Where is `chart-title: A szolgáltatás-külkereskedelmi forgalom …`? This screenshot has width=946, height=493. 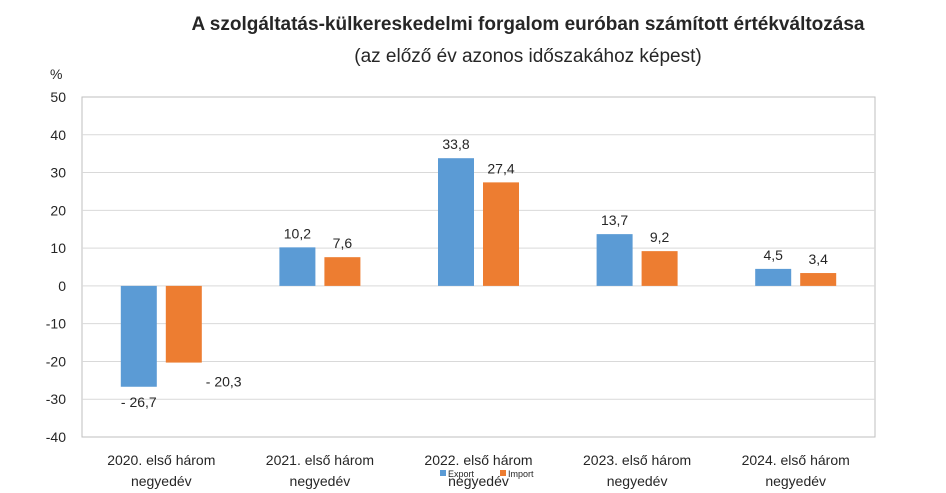
chart-title: A szolgáltatás-külkereskedelmi forgalom … is located at coordinates (528, 24).